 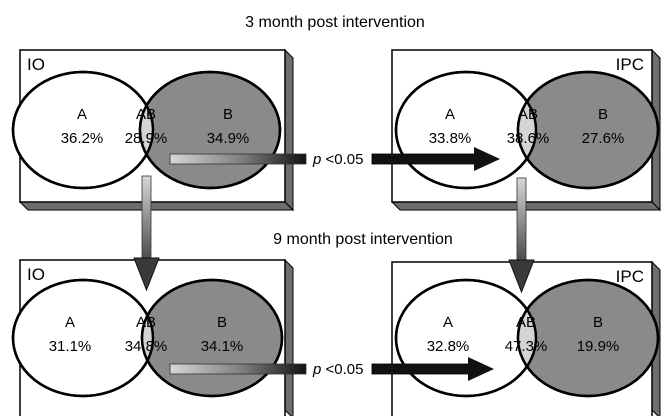 I want to click on heading-9-month: 9 month post intervention, so click(x=363, y=239).